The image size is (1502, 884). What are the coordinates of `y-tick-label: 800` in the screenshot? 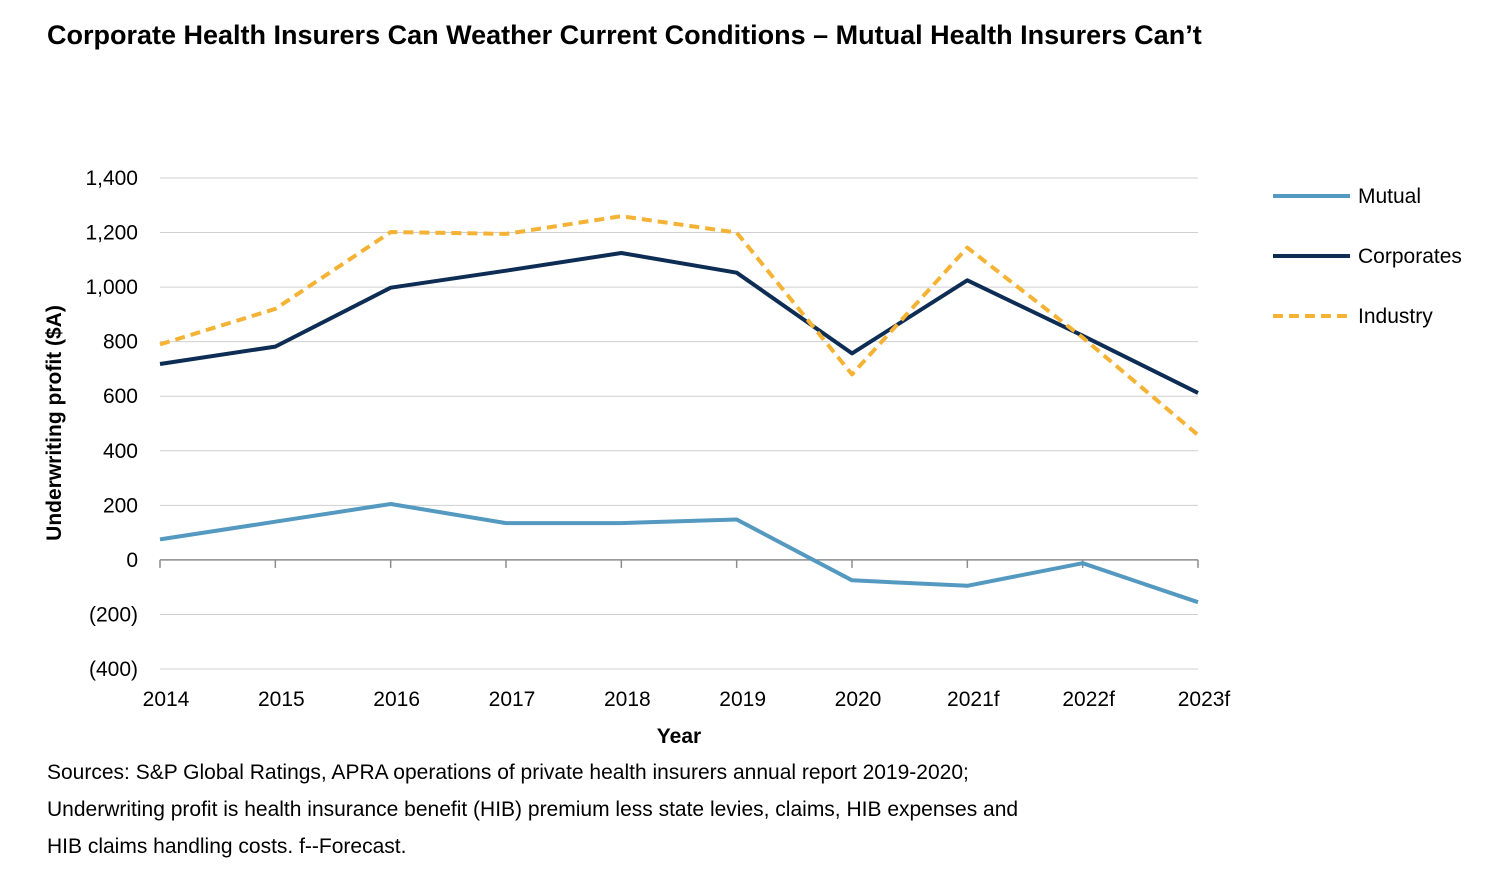 It's located at (120, 342).